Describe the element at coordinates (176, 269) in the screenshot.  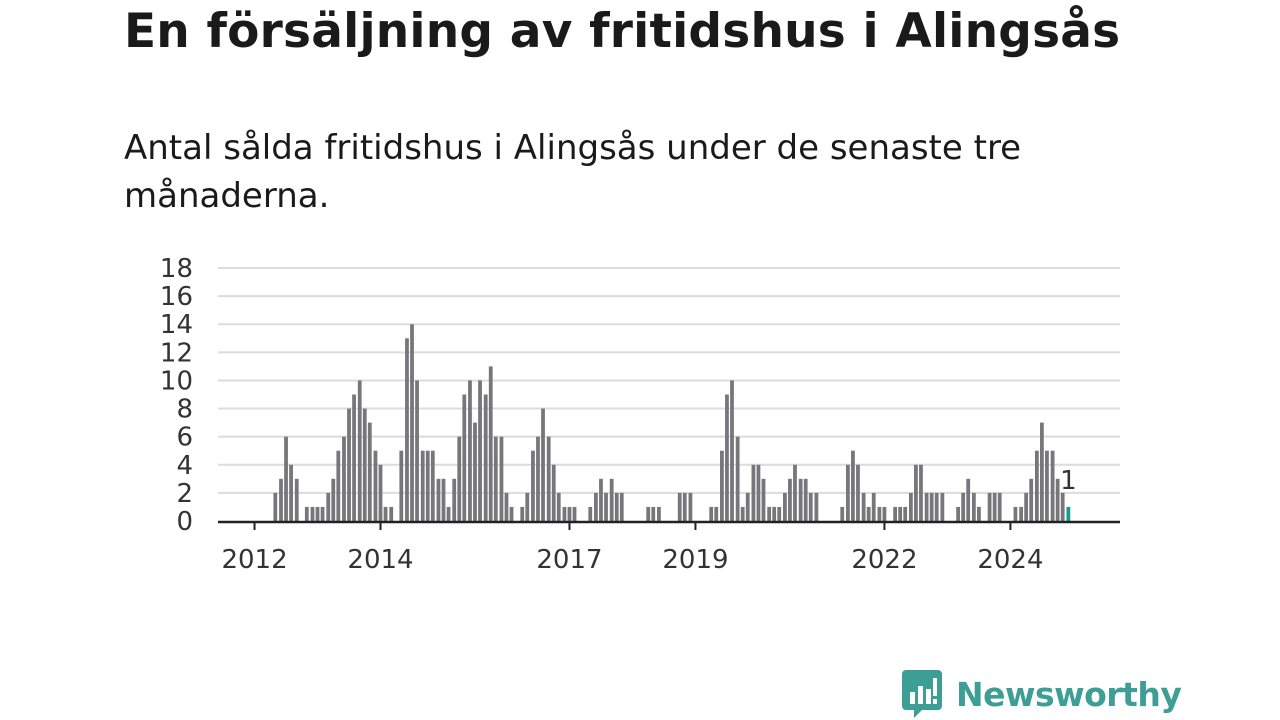
I see `y-tick-label: 18` at that location.